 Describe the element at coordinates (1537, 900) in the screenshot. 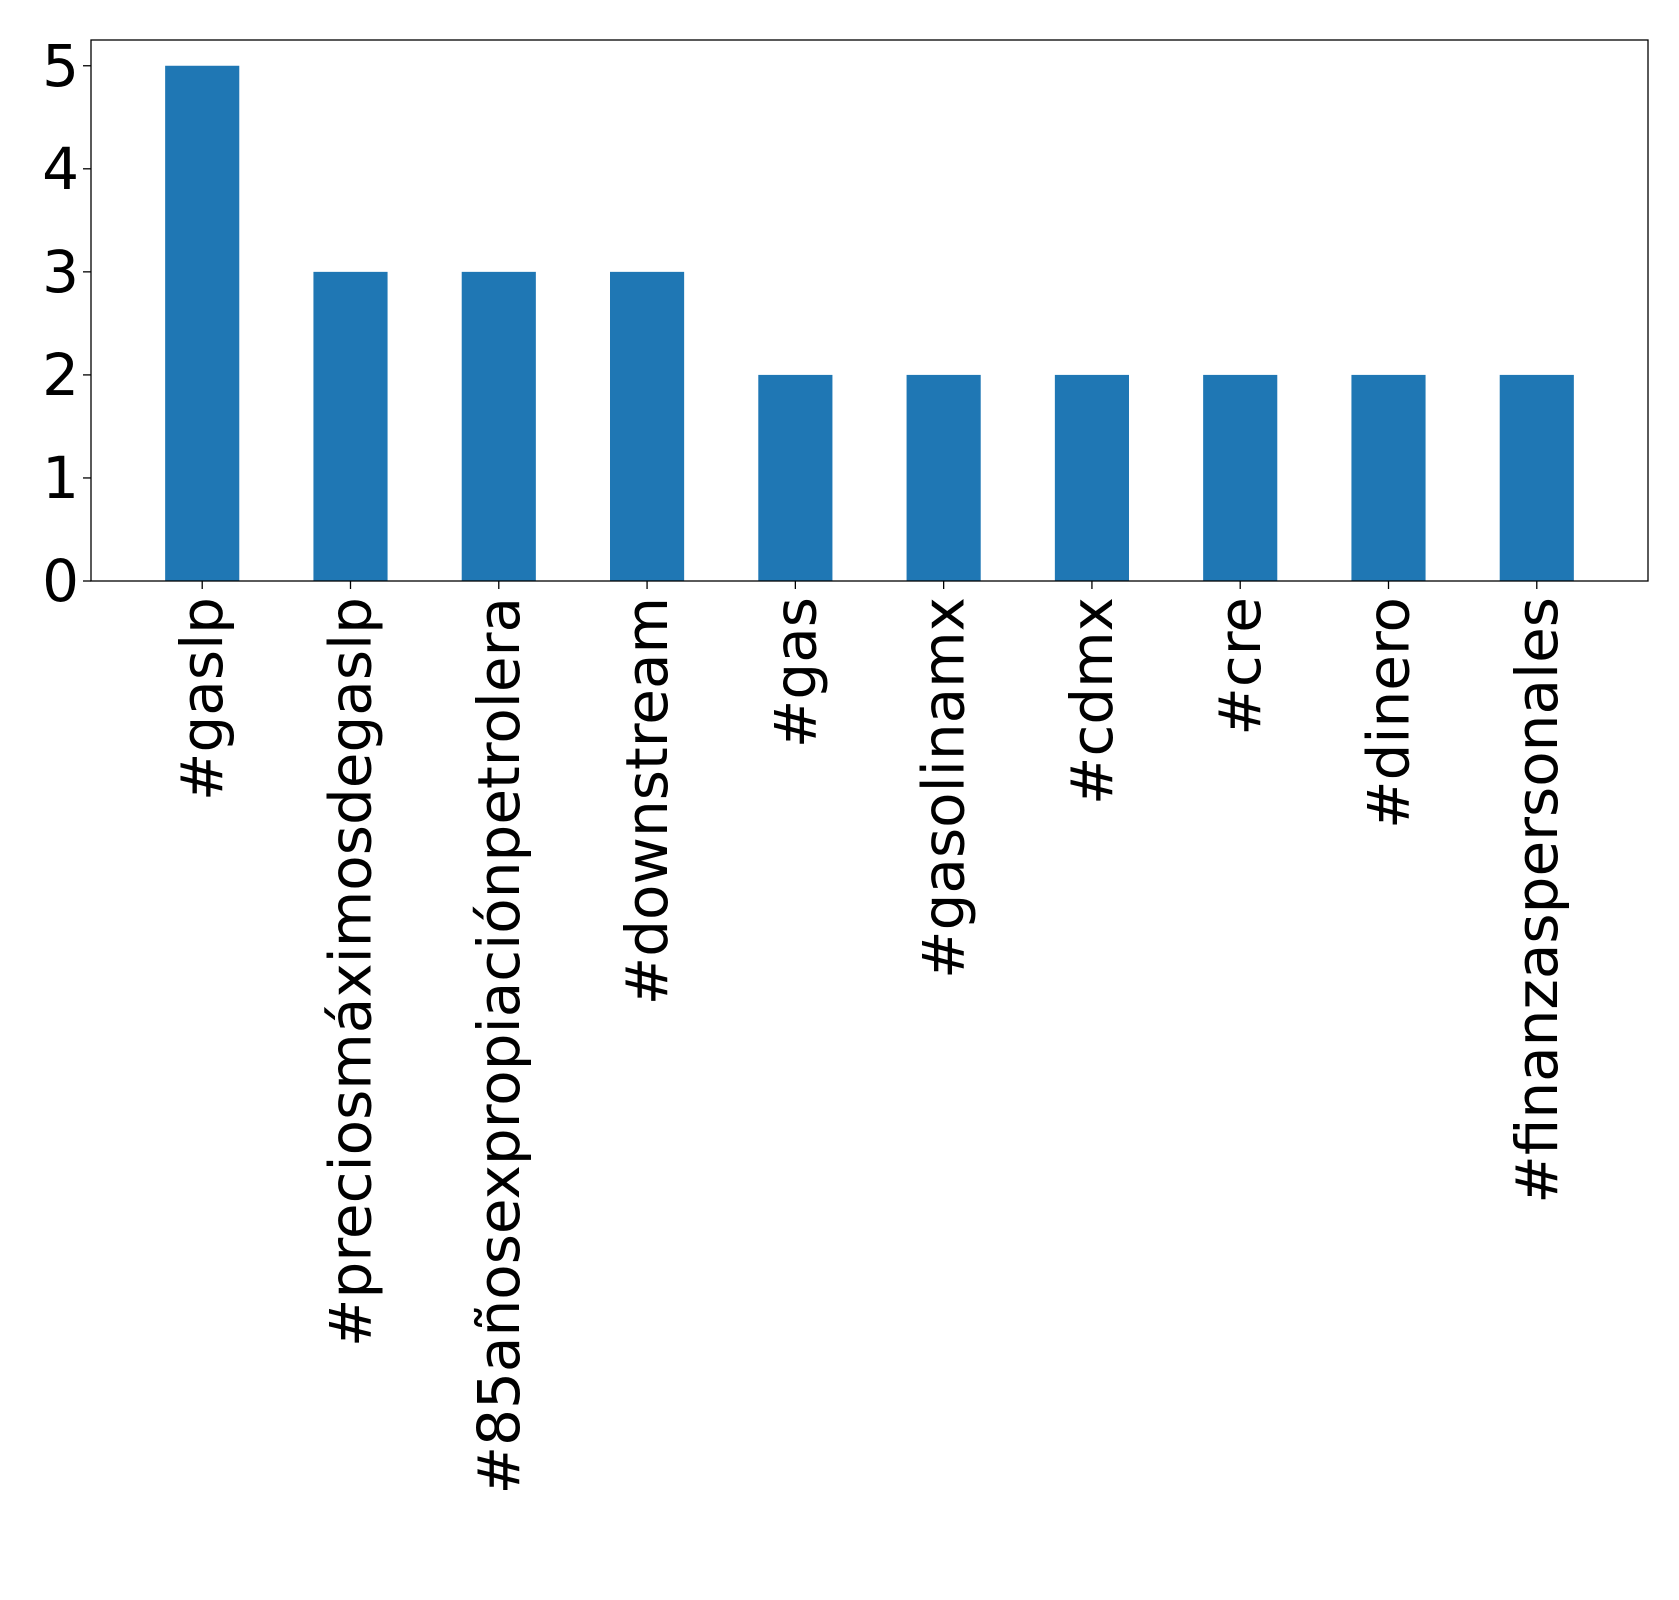

I see `x-tick-label: #finanzaspersonales` at that location.